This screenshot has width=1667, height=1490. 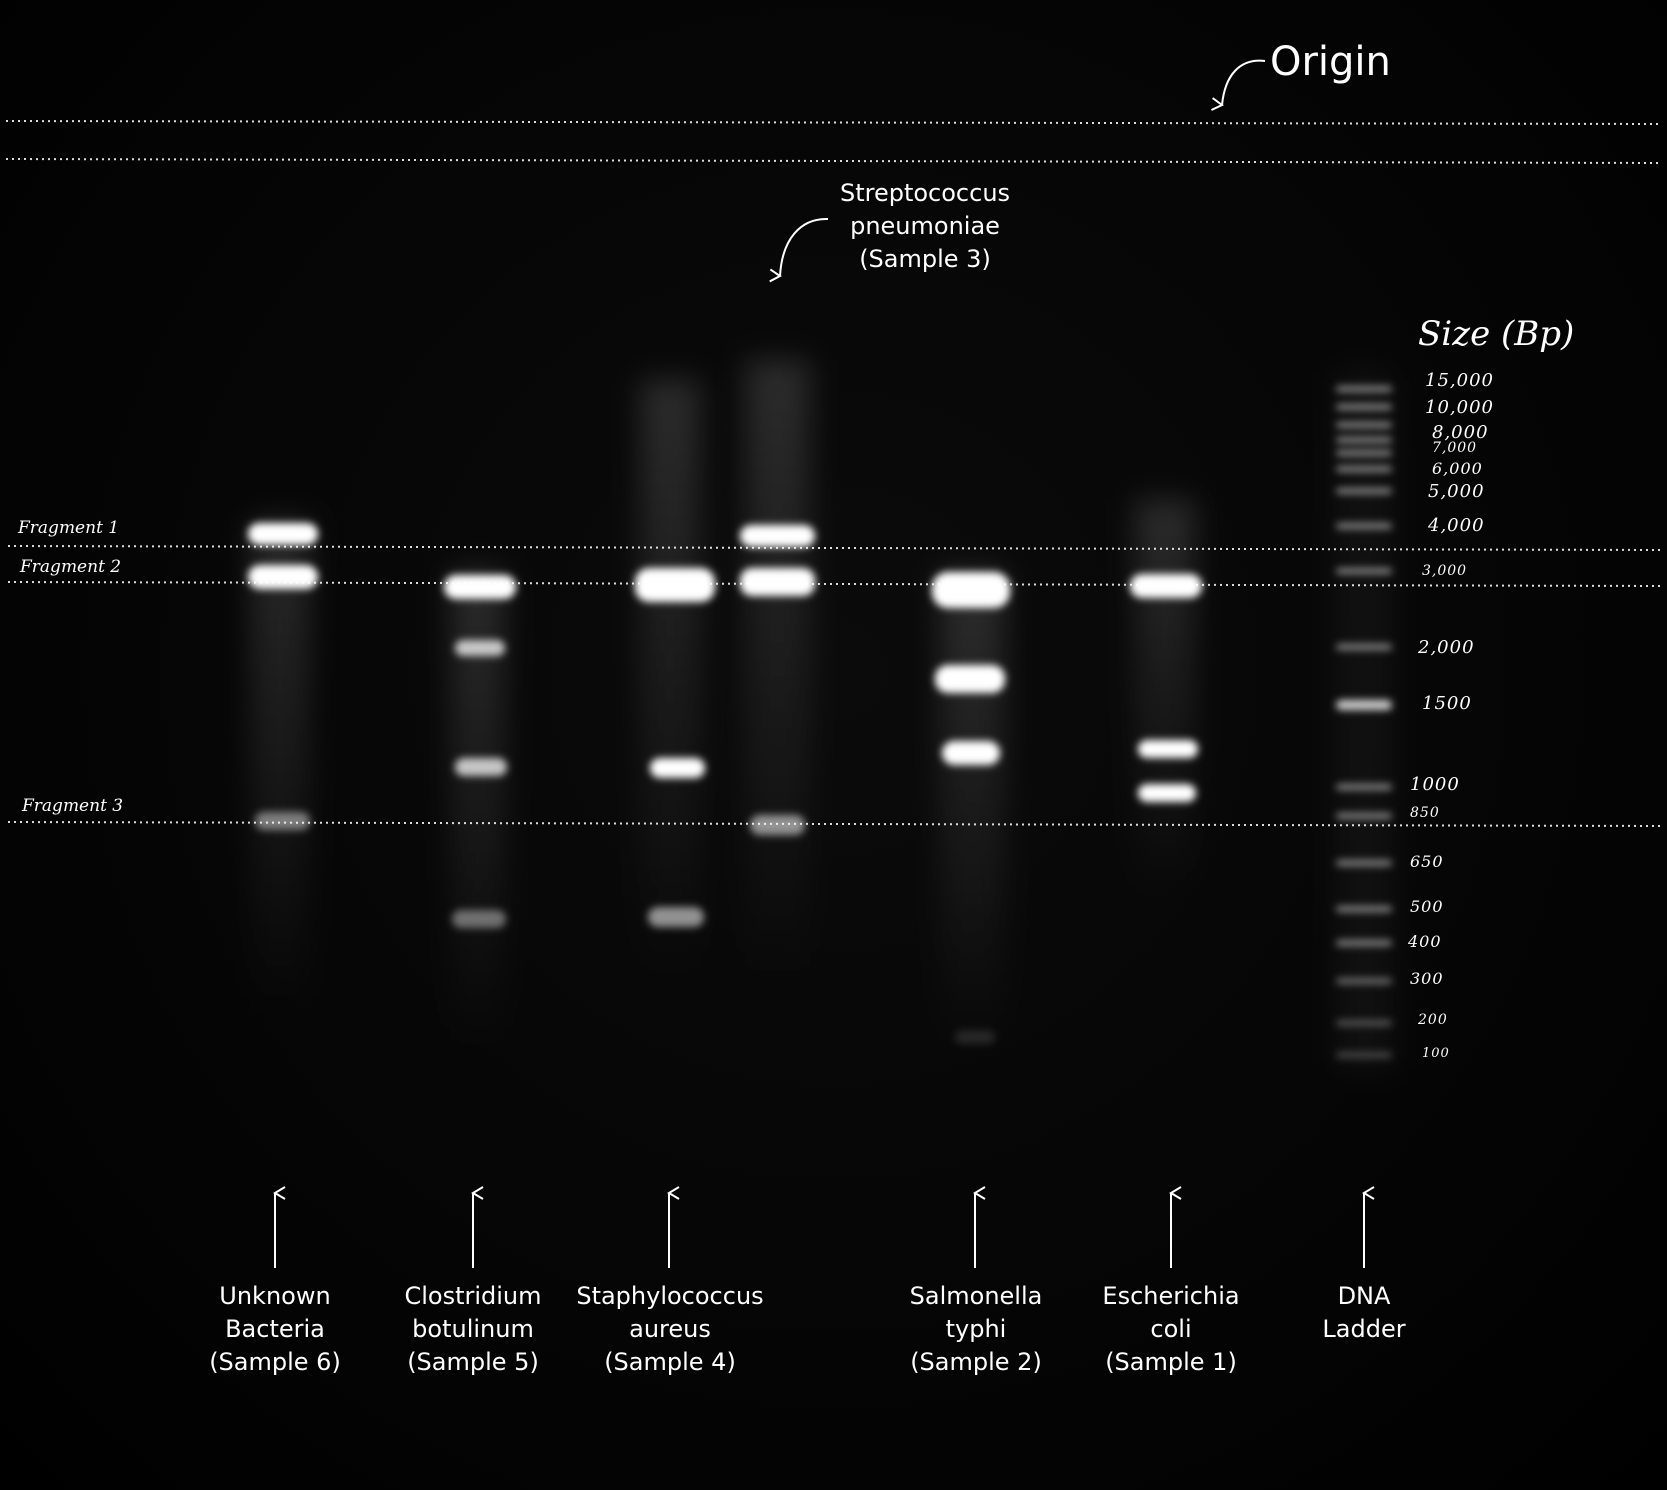 I want to click on ladder-size-label: 5,000, so click(x=1456, y=491).